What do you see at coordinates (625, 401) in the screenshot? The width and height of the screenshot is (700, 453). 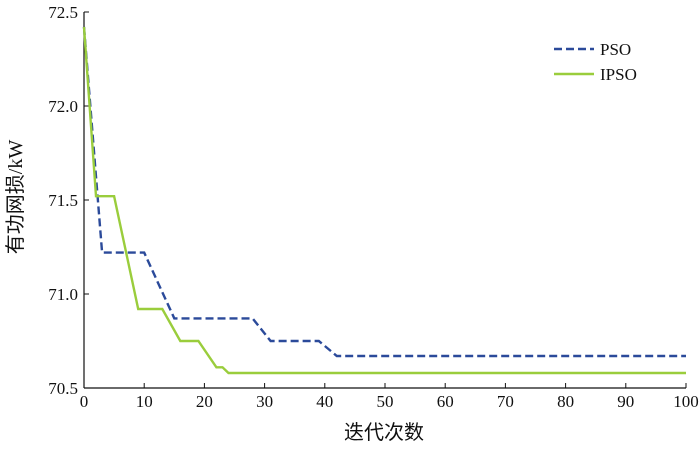 I see `x-tick-label: 90` at bounding box center [625, 401].